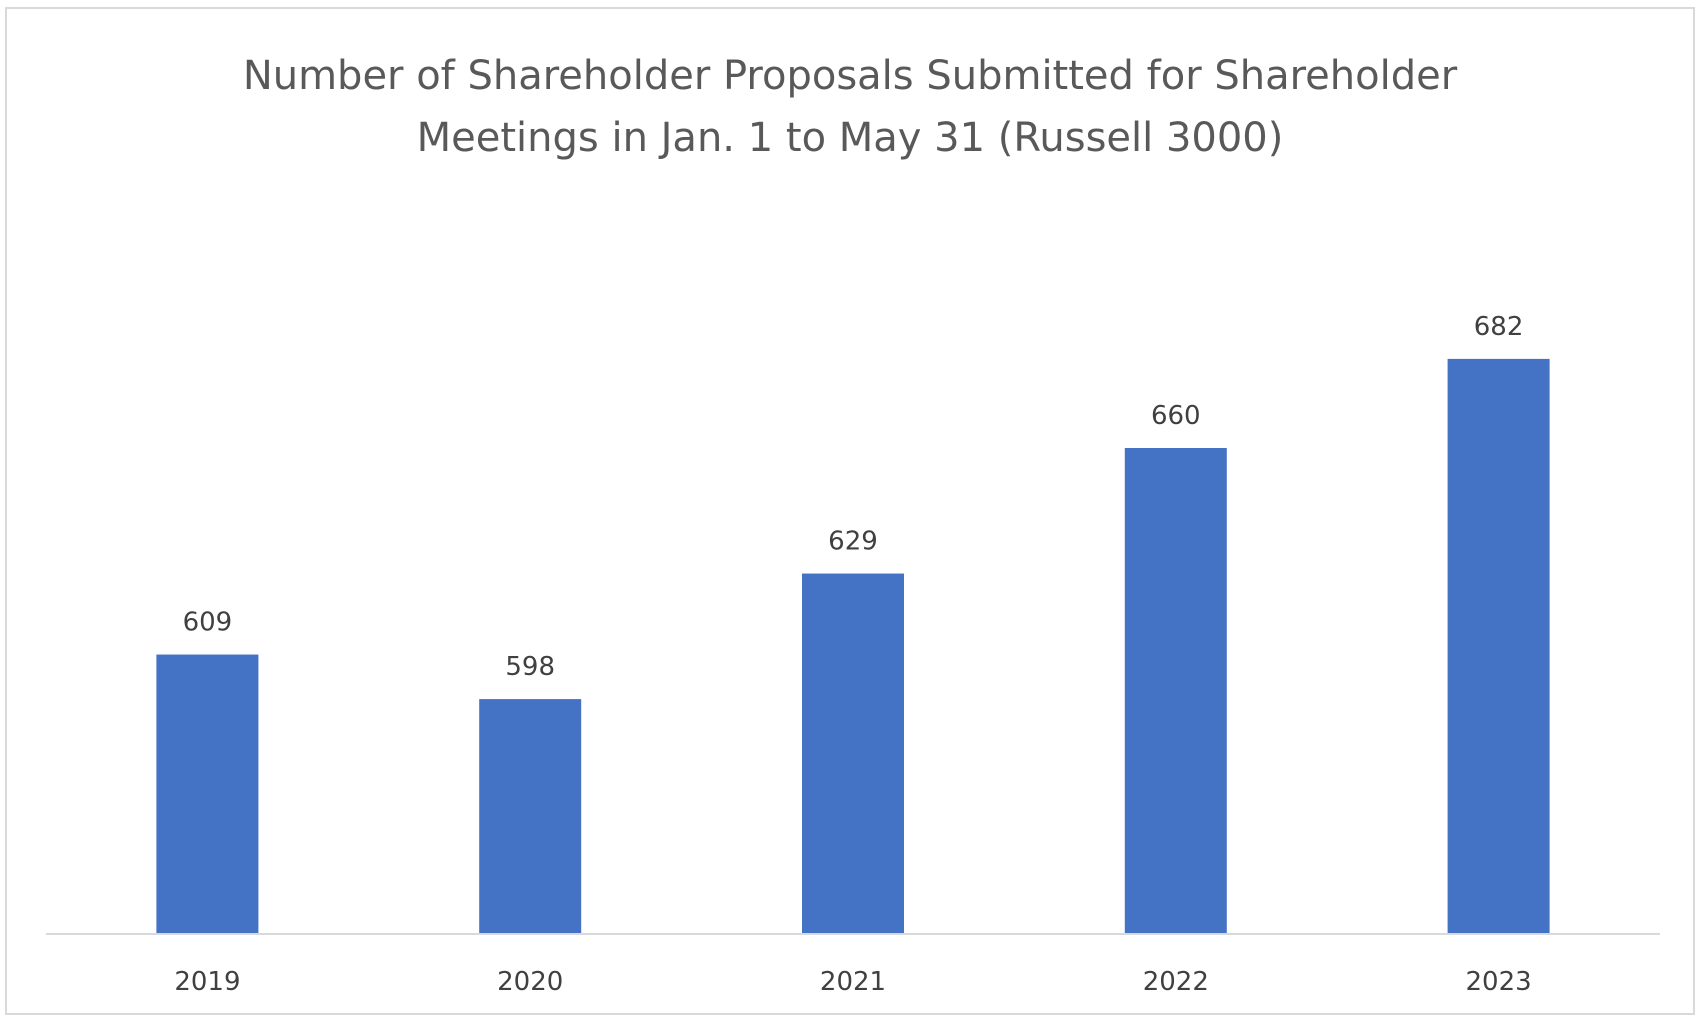 Image resolution: width=1706 pixels, height=1026 pixels. Describe the element at coordinates (853, 753) in the screenshot. I see `bar-2021` at that location.